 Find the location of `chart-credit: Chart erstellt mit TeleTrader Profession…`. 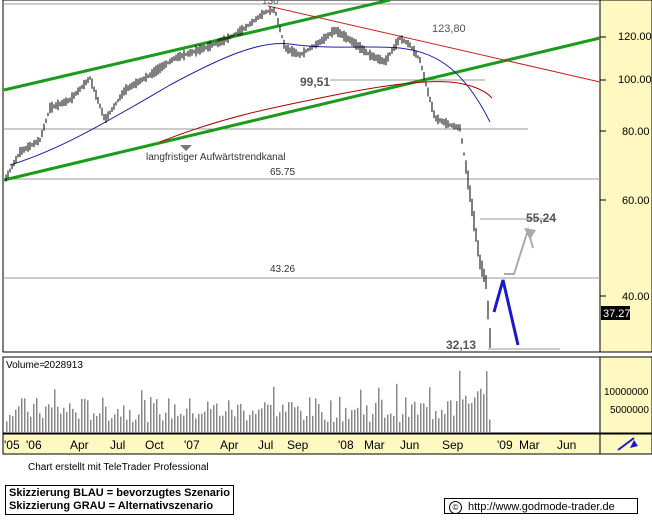

chart-credit: Chart erstellt mit TeleTrader Profession… is located at coordinates (118, 467).